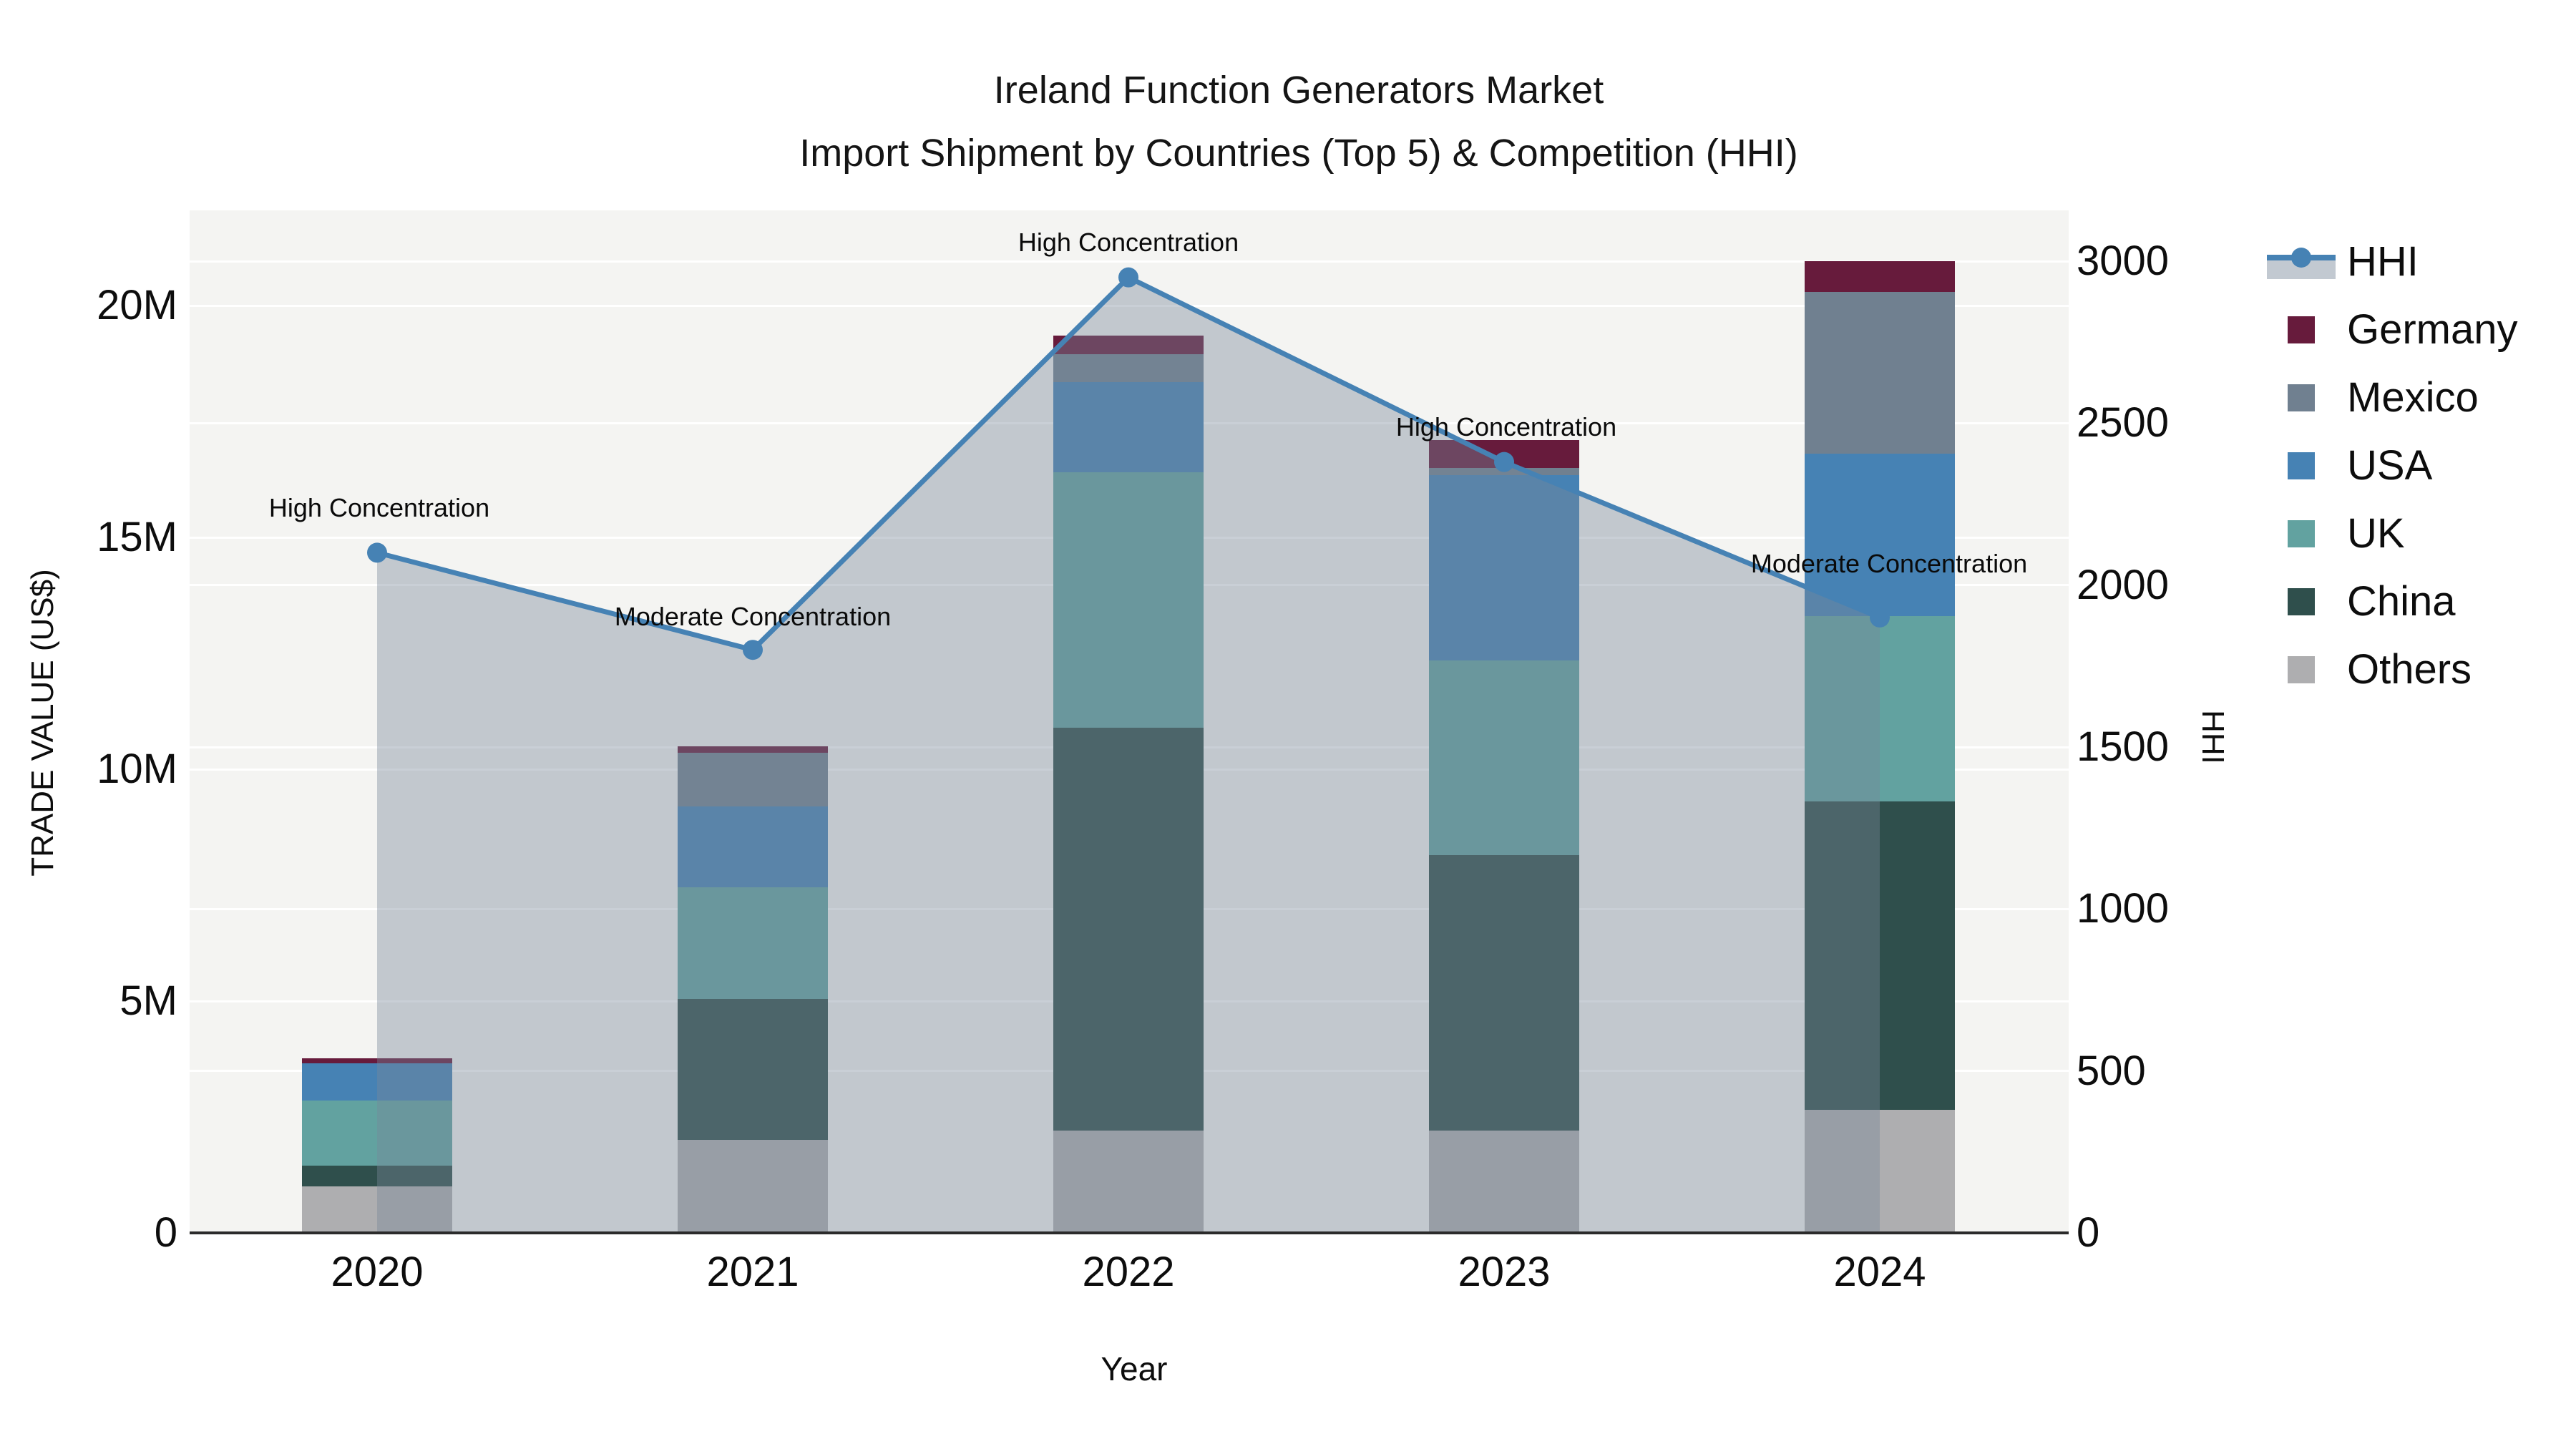  What do you see at coordinates (1504, 471) in the screenshot?
I see `bar-segment-2023-Mexico` at bounding box center [1504, 471].